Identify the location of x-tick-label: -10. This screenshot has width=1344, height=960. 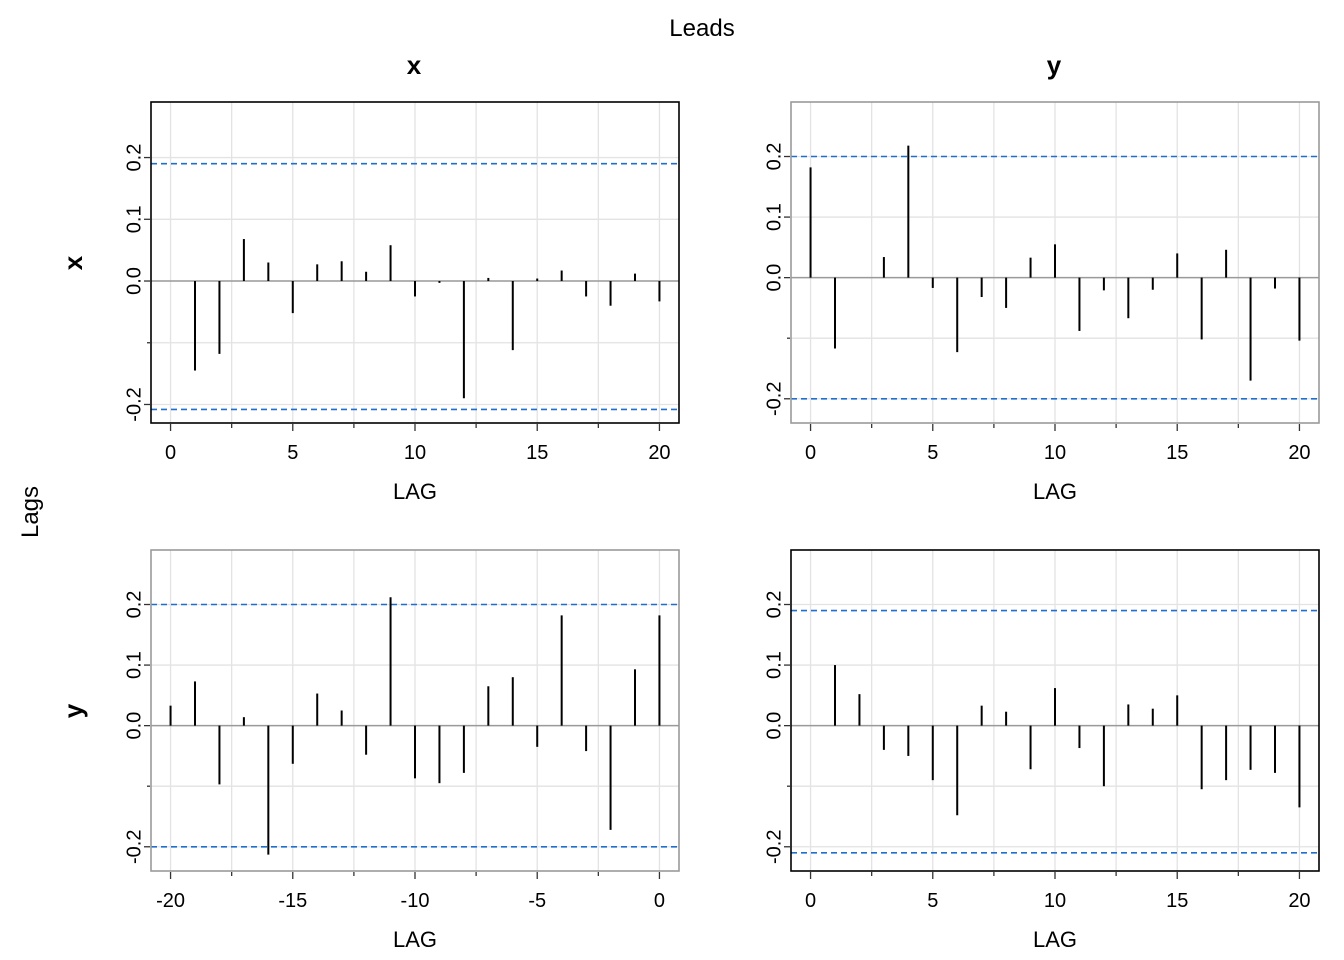
(415, 901).